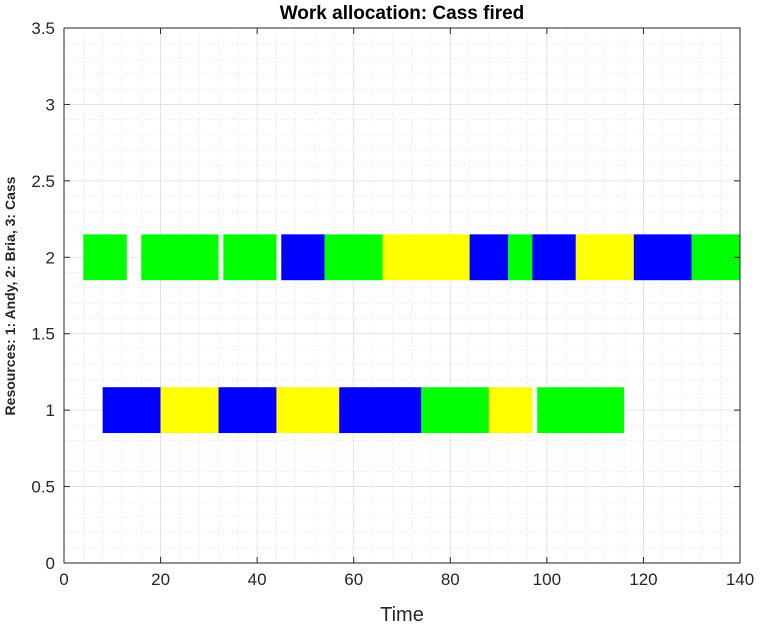 This screenshot has height=628, width=760. Describe the element at coordinates (43, 296) in the screenshot. I see `y-tick-labels: 0 0.5 1 1.5 2 2.5 3 3.5` at that location.